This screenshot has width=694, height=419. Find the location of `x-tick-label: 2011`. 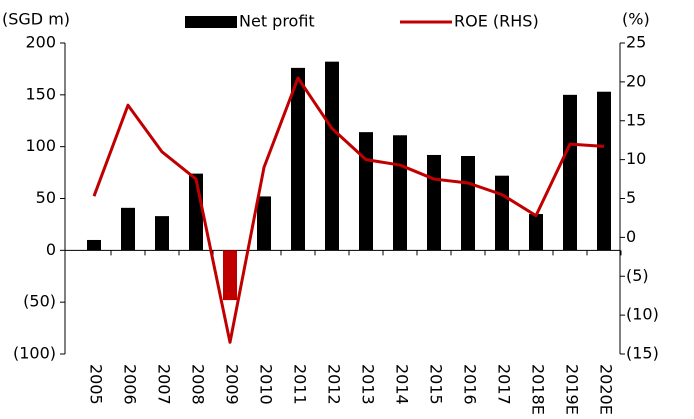

x-tick-label: 2011 is located at coordinates (300, 384).